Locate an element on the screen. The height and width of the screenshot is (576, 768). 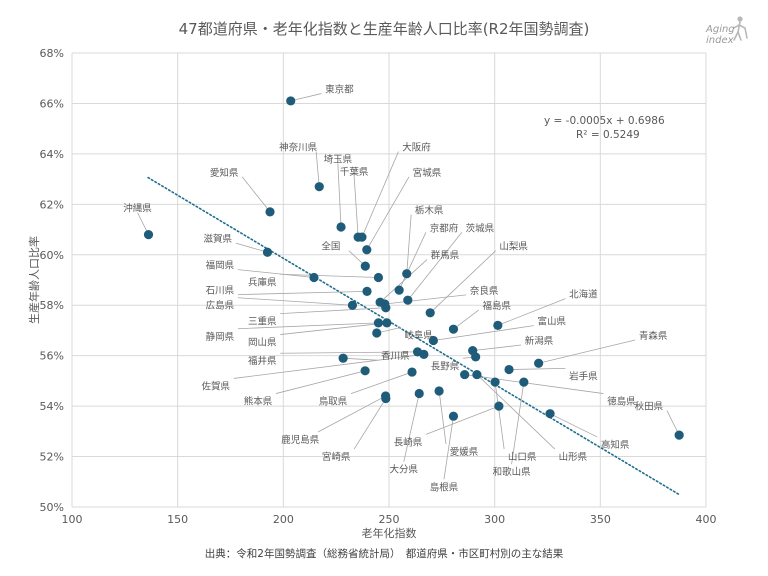
cane-figure-icon is located at coordinates (740, 28).